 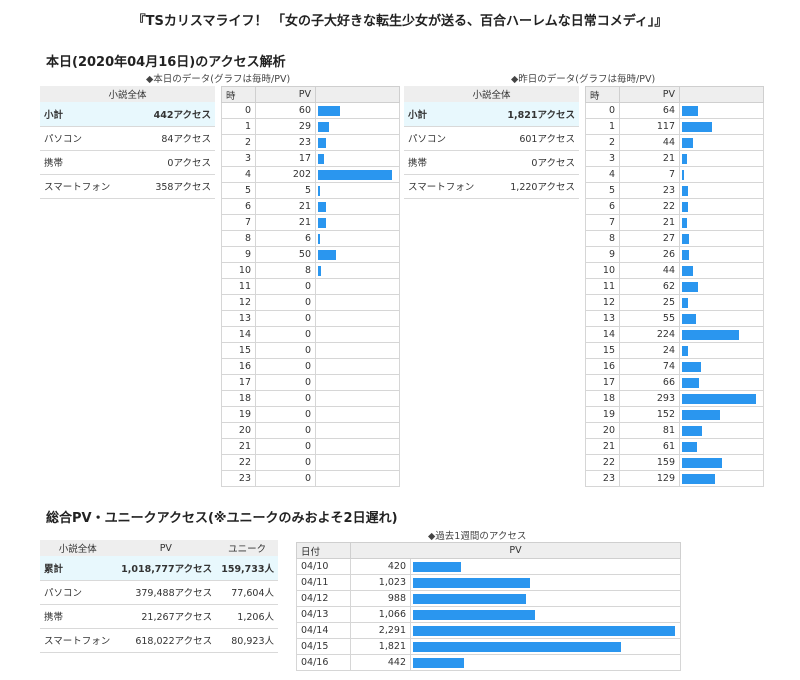 I want to click on hour-pv: 0, so click(x=285, y=286).